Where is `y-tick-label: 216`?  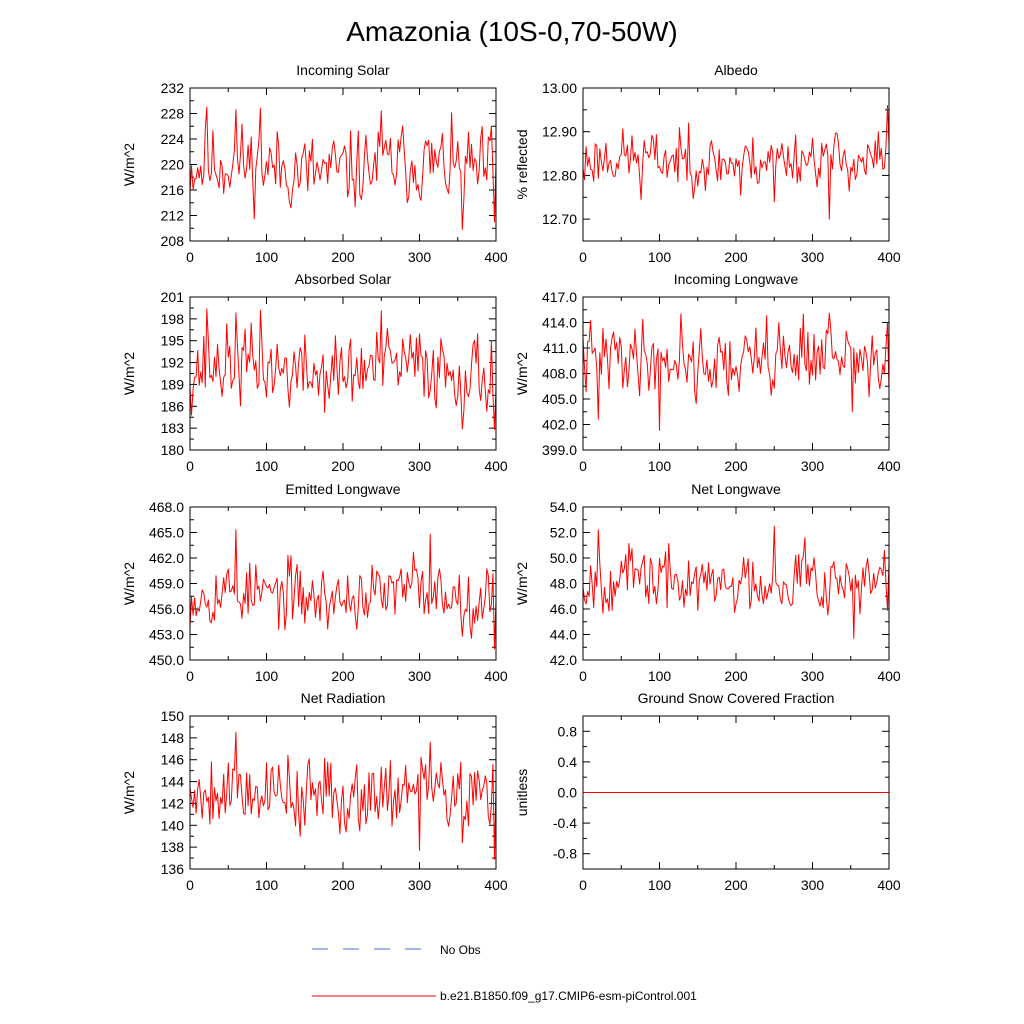 y-tick-label: 216 is located at coordinates (173, 190).